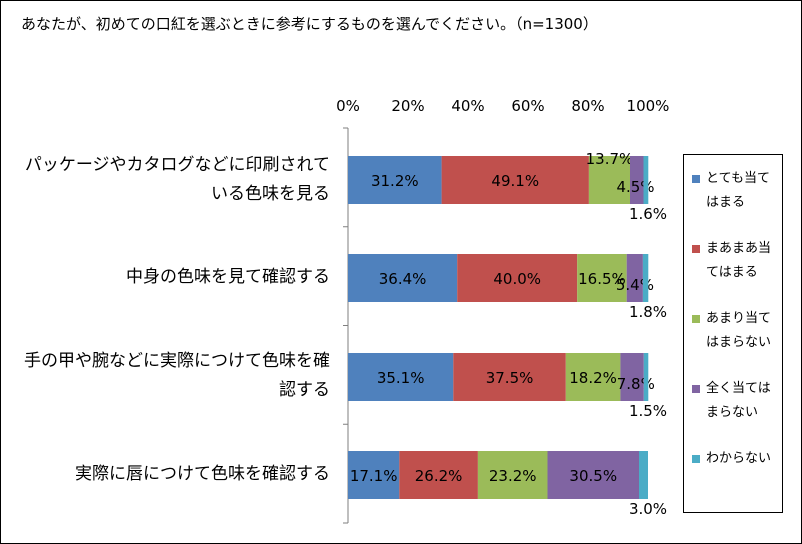 This screenshot has height=544, width=802. I want to click on legend-label: とても当てはまる, so click(738, 190).